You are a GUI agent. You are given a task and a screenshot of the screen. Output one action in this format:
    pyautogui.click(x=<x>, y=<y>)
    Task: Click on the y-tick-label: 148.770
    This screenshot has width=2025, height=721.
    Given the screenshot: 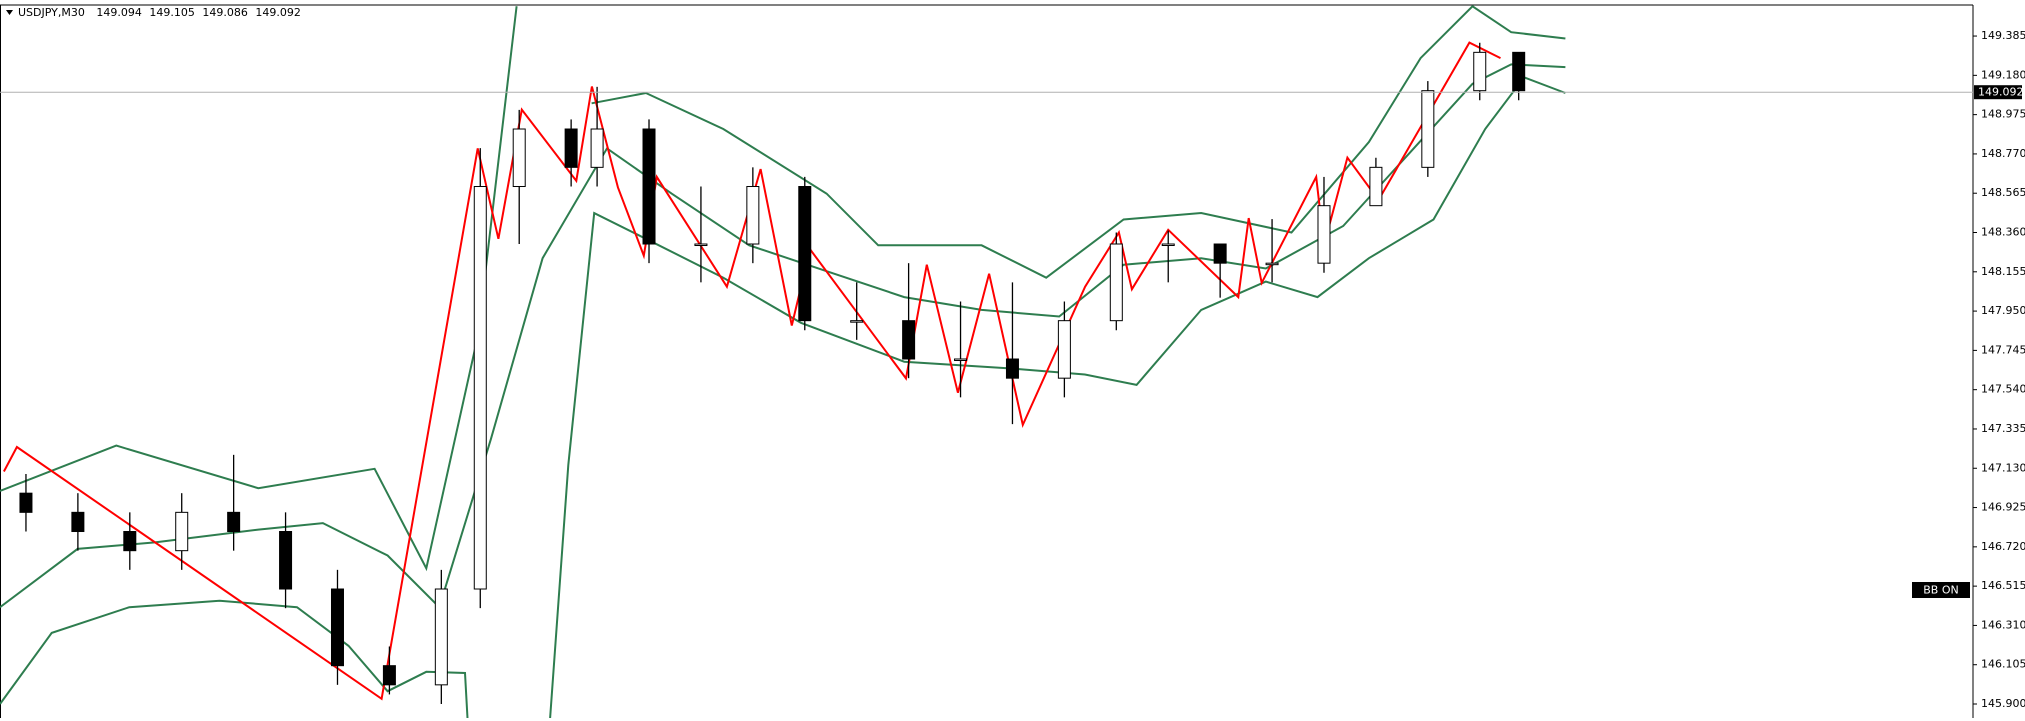 What is the action you would take?
    pyautogui.click(x=2003, y=153)
    